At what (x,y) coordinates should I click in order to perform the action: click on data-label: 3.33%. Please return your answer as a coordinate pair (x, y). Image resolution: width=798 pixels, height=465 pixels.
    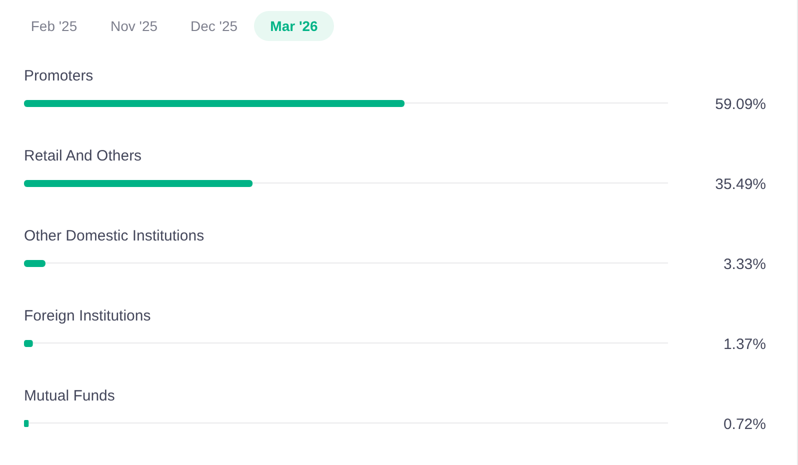
    Looking at the image, I should click on (744, 264).